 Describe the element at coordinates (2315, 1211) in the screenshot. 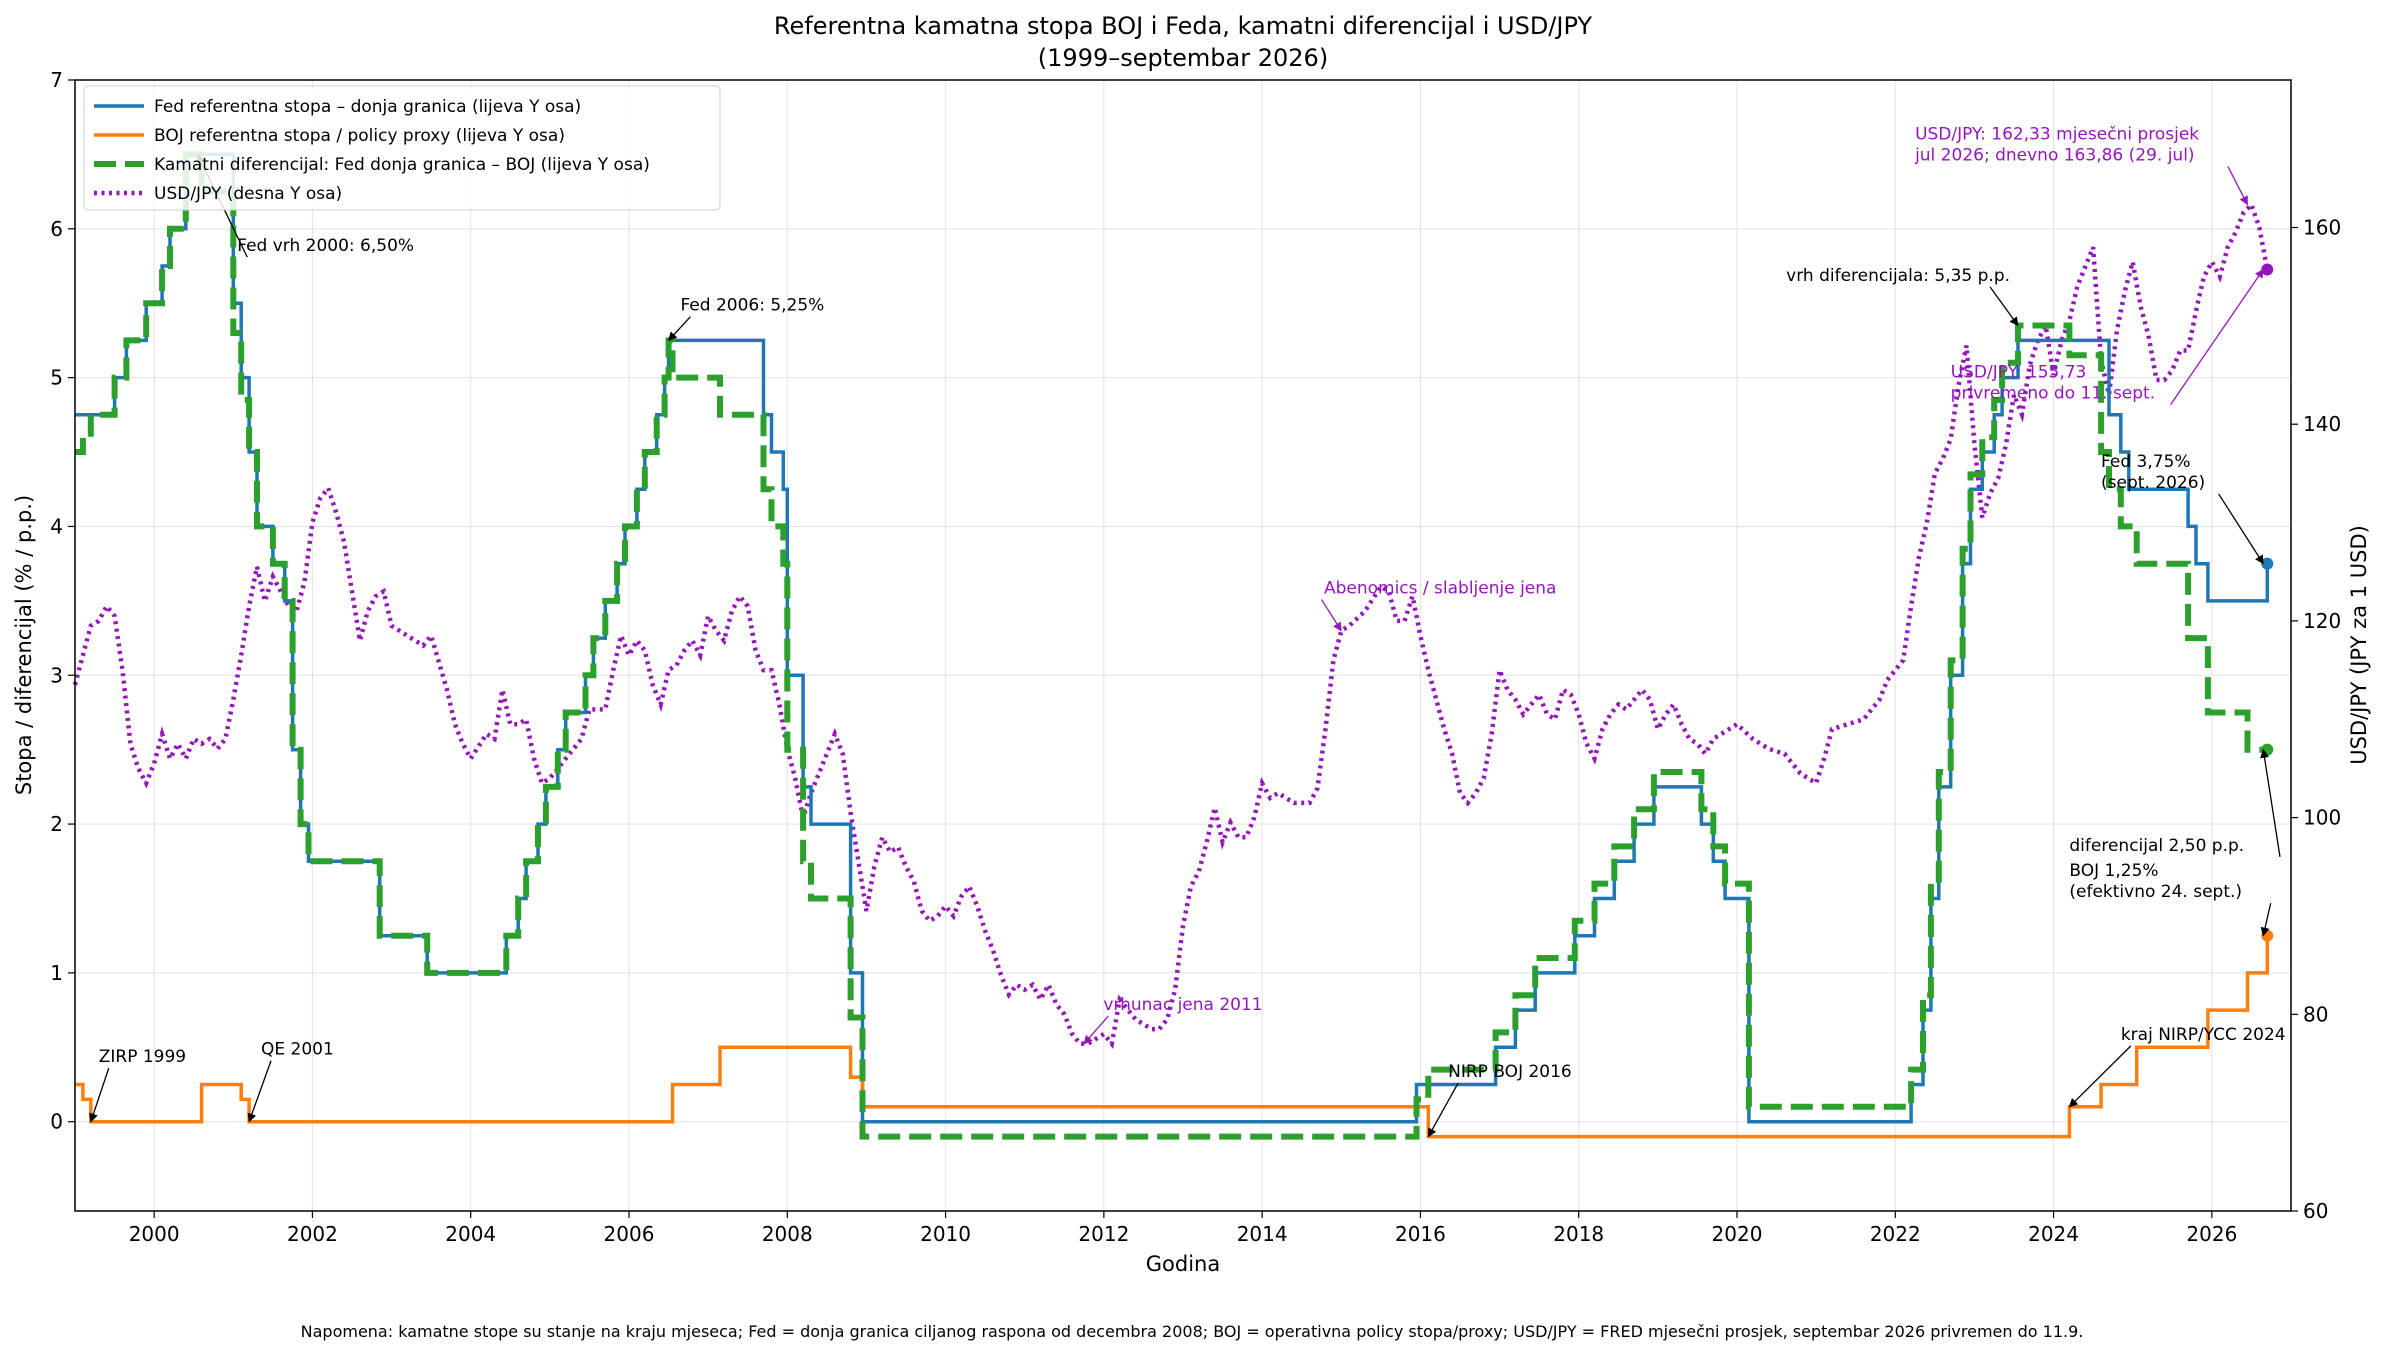

I see `y-right-tick-label: 60` at that location.